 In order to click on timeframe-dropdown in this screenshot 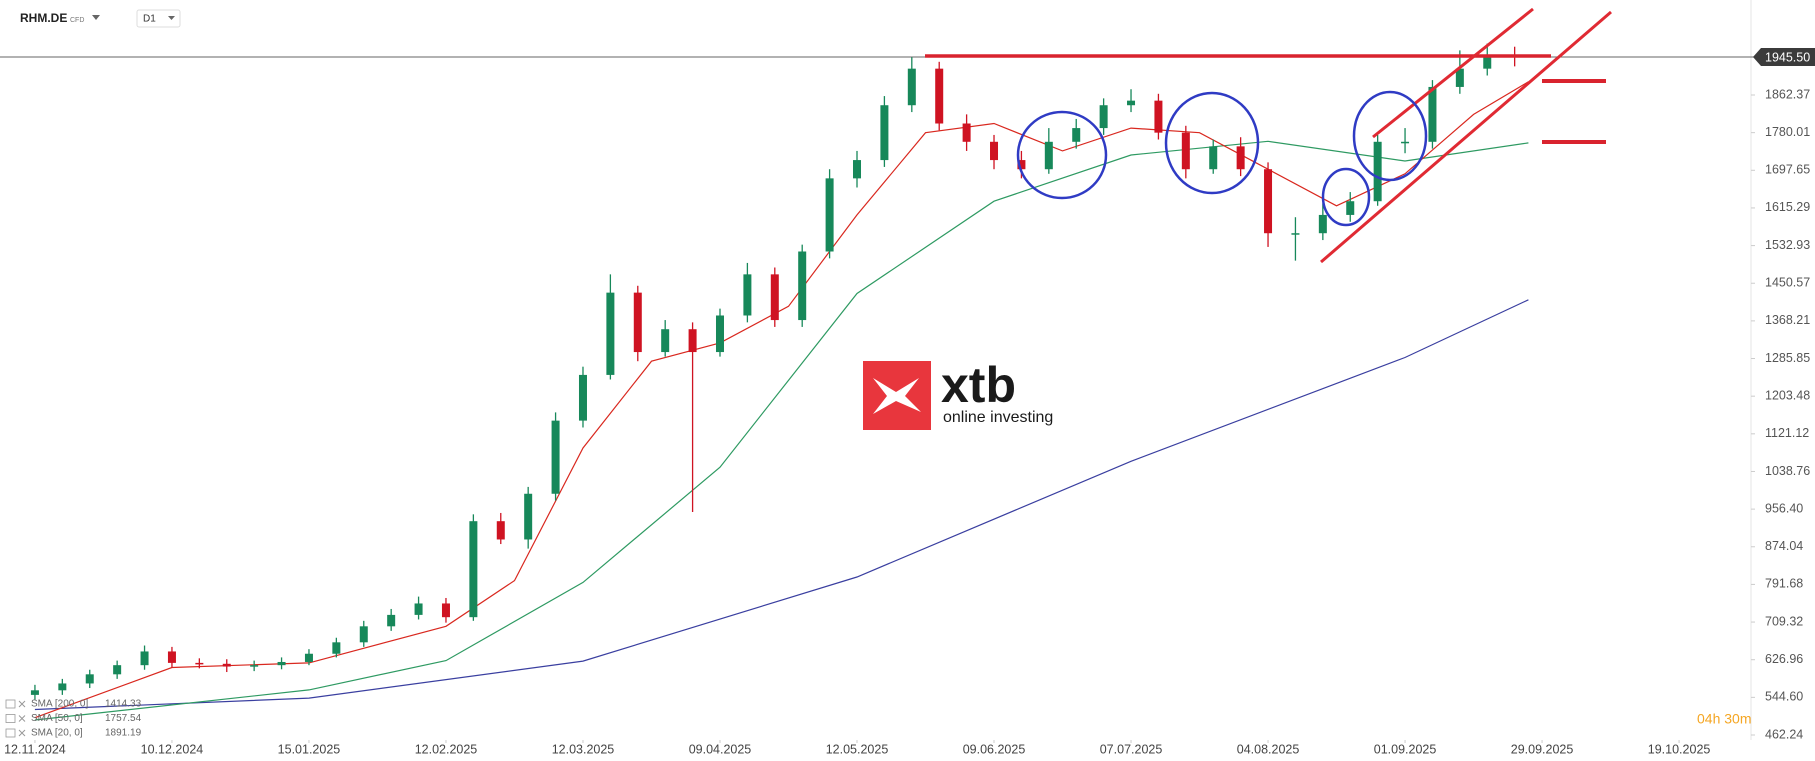, I will do `click(171, 18)`.